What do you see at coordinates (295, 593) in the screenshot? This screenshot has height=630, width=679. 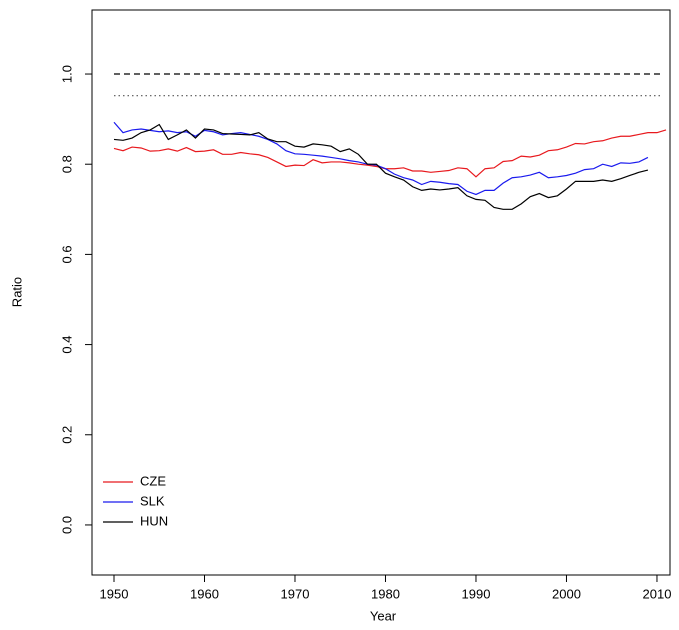 I see `x-tick-label: 1970` at bounding box center [295, 593].